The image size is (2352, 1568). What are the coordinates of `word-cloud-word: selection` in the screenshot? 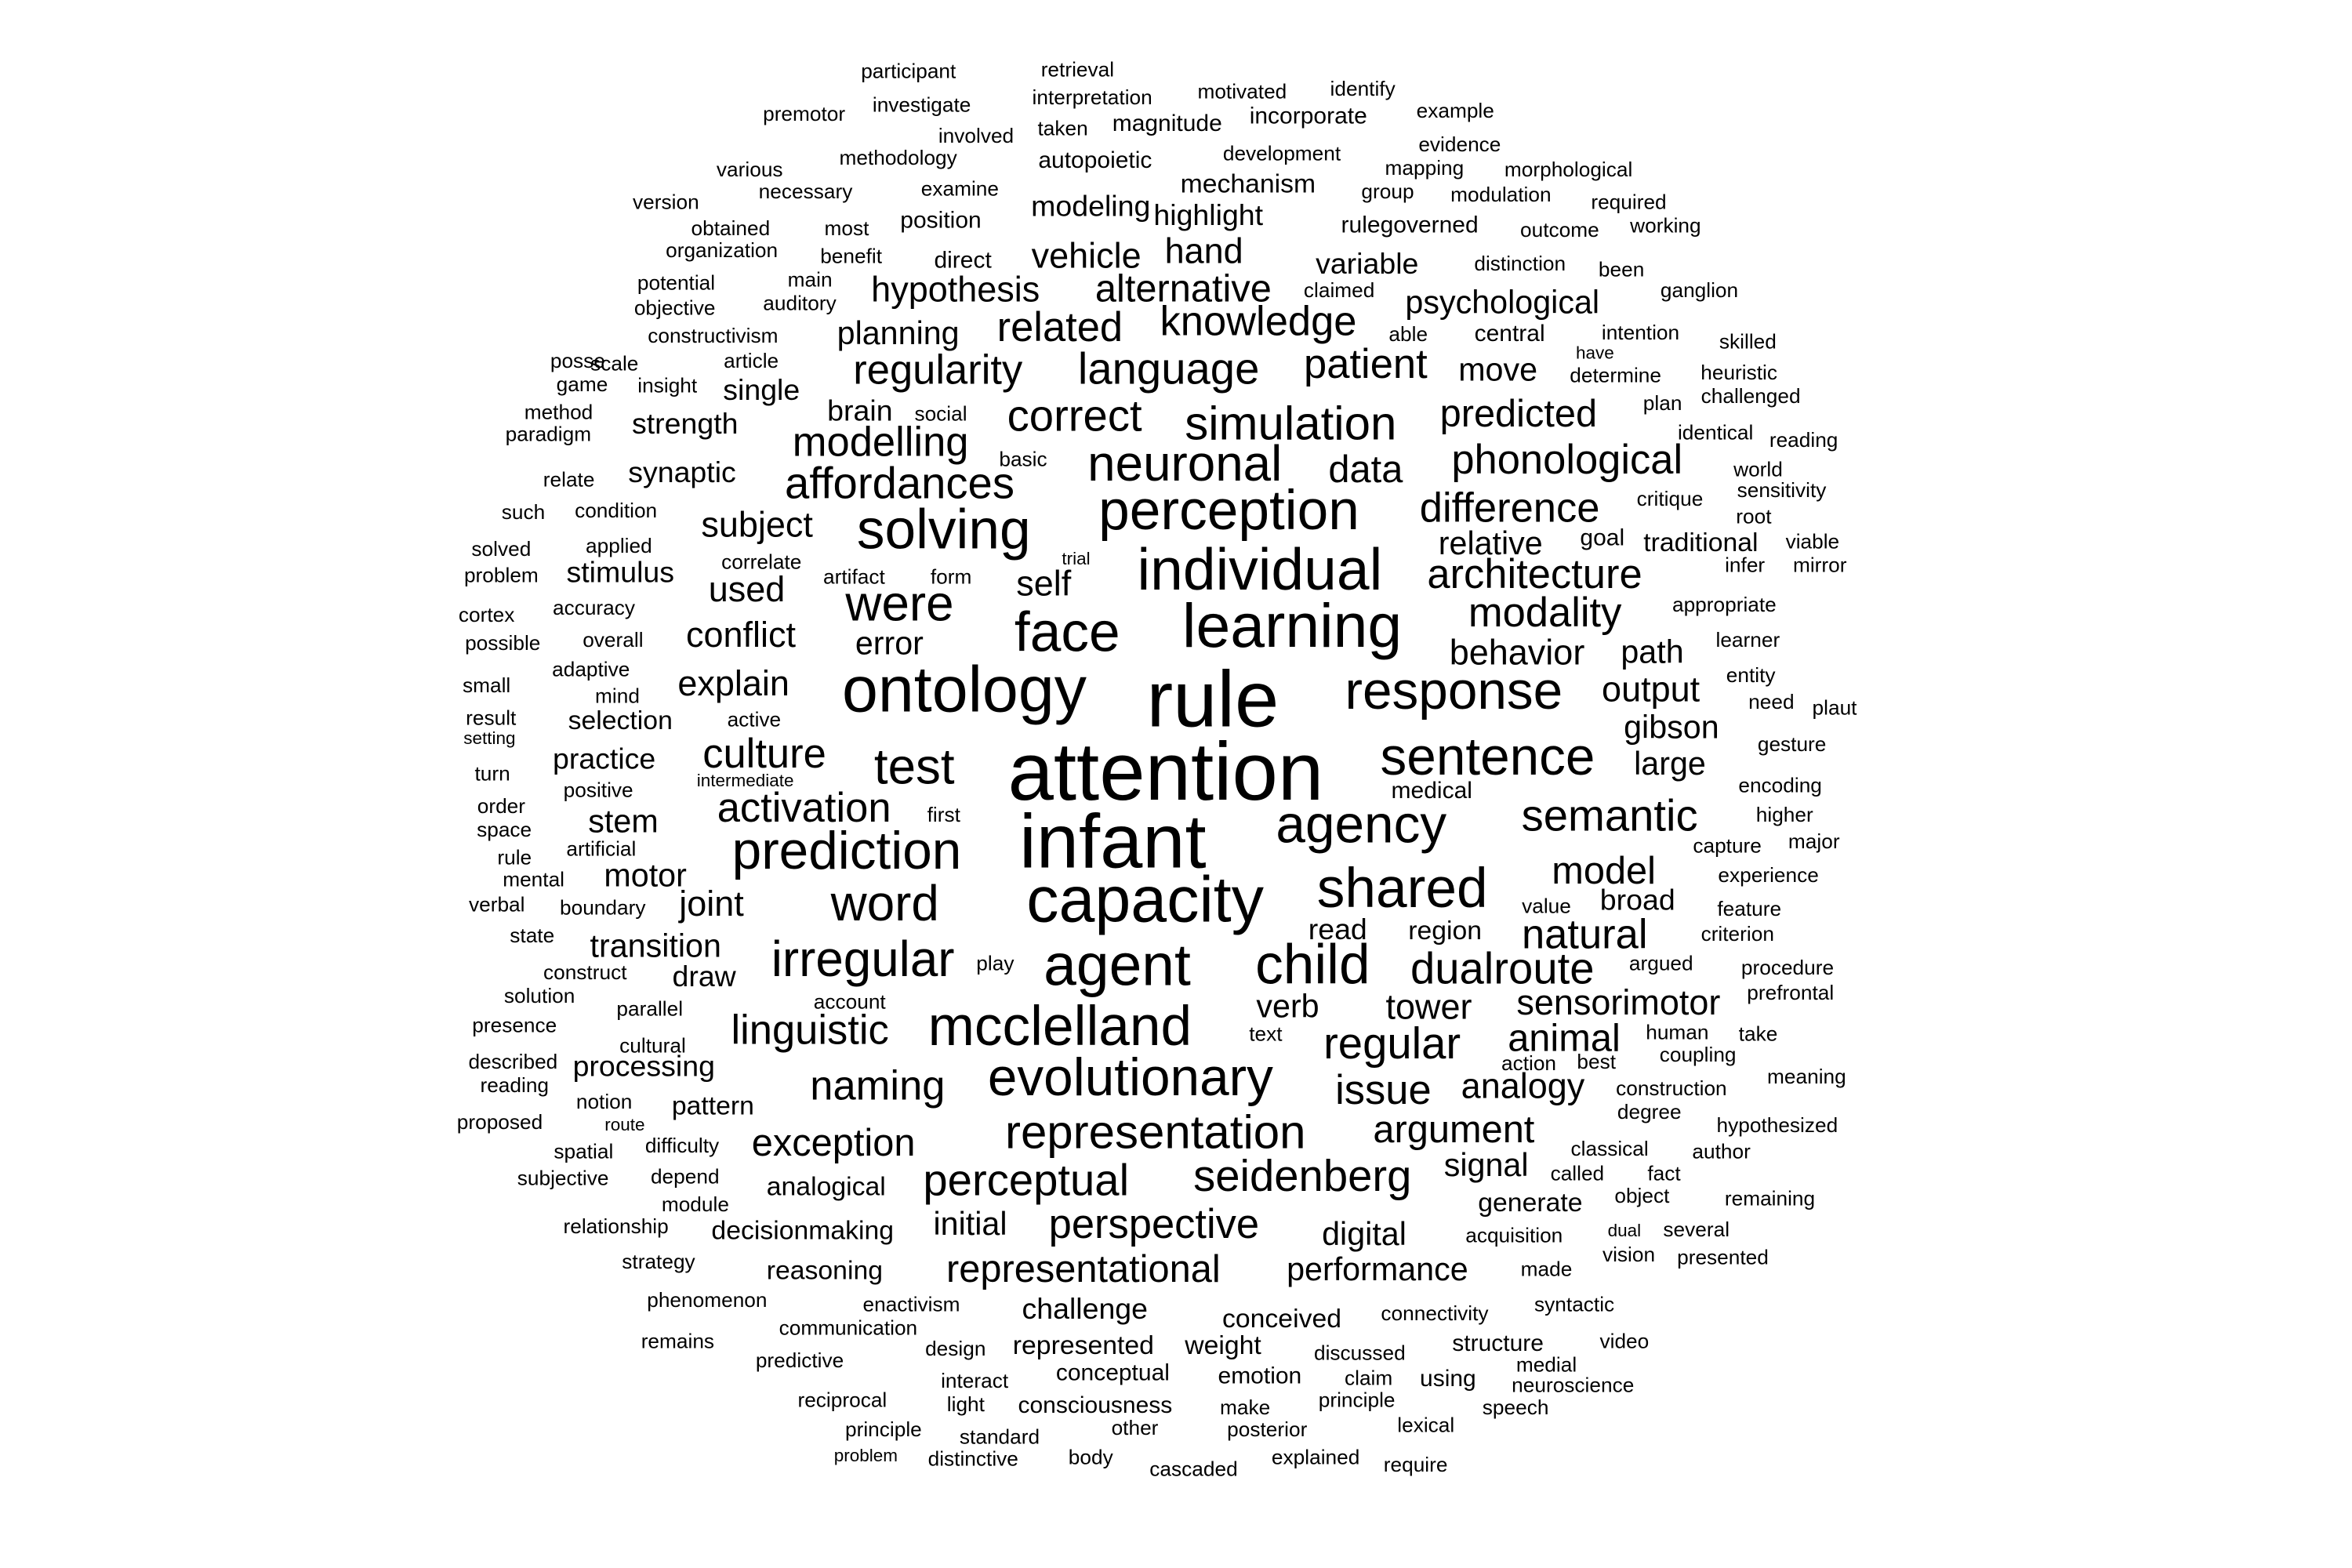 It's located at (620, 720).